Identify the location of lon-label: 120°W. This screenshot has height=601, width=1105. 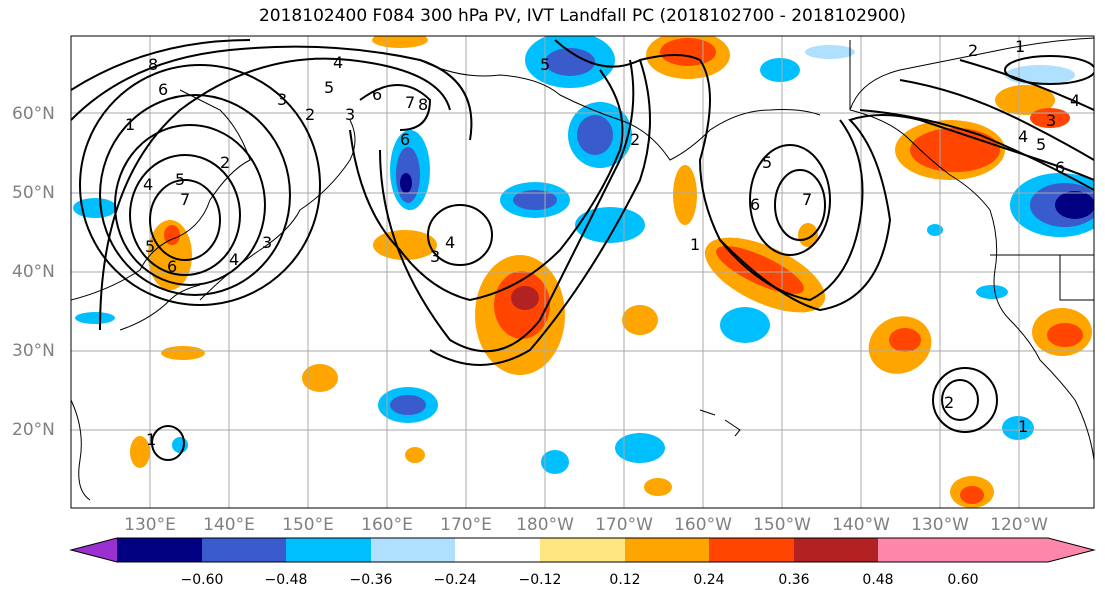
(1019, 525).